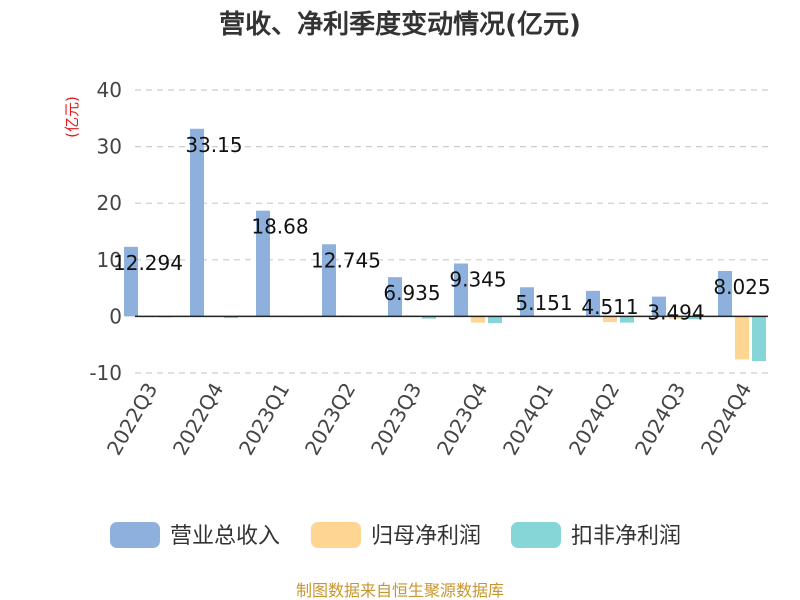 This screenshot has height=600, width=800. I want to click on x-tick-label: 2024Q1, so click(528, 419).